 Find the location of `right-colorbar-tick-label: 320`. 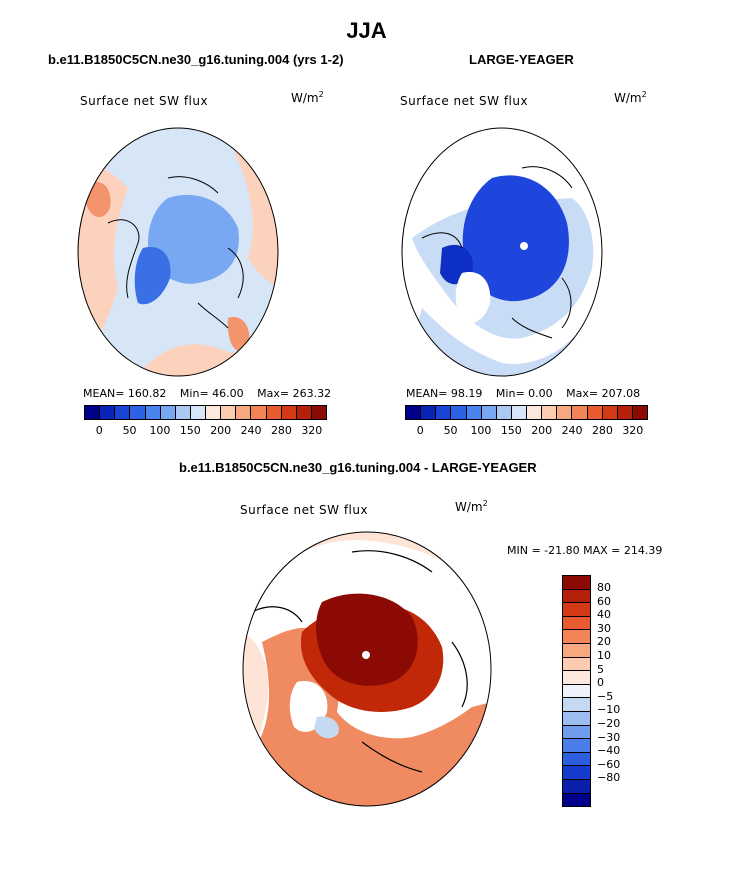

right-colorbar-tick-label: 320 is located at coordinates (633, 430).